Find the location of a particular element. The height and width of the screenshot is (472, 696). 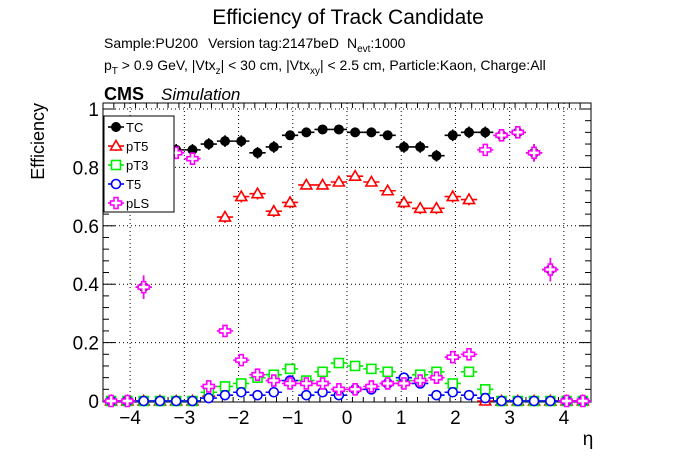

legend-label-pT3: pT3 is located at coordinates (137, 165).